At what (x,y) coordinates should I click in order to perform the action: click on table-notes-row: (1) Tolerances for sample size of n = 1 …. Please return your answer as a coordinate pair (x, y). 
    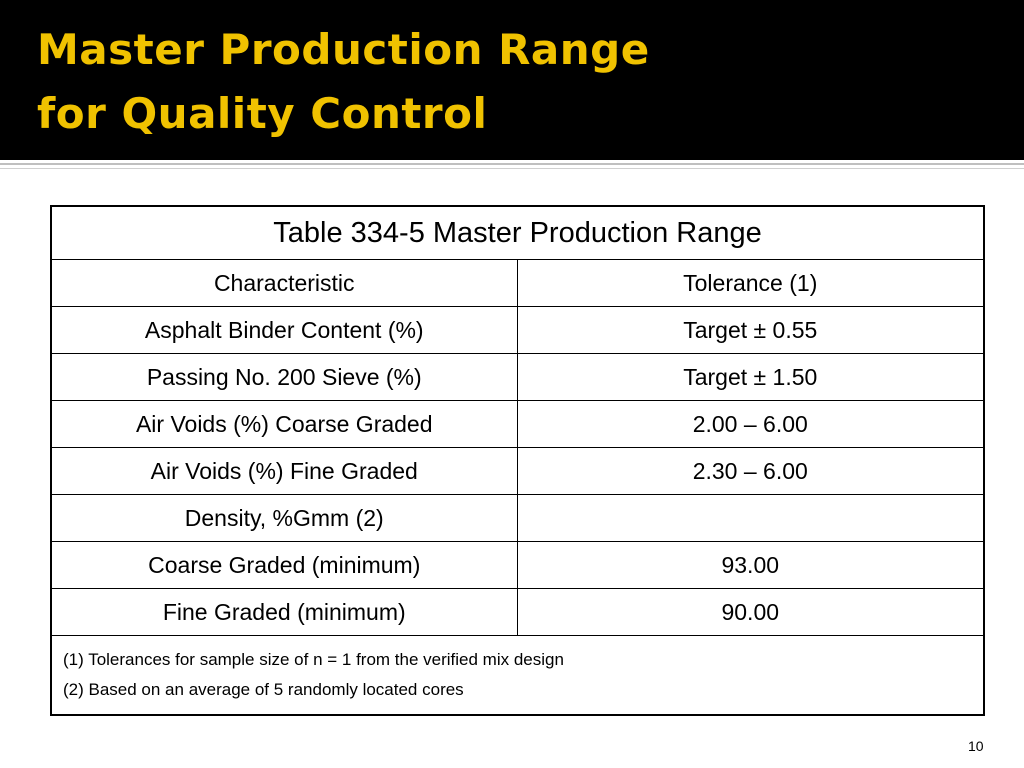
    Looking at the image, I should click on (517, 675).